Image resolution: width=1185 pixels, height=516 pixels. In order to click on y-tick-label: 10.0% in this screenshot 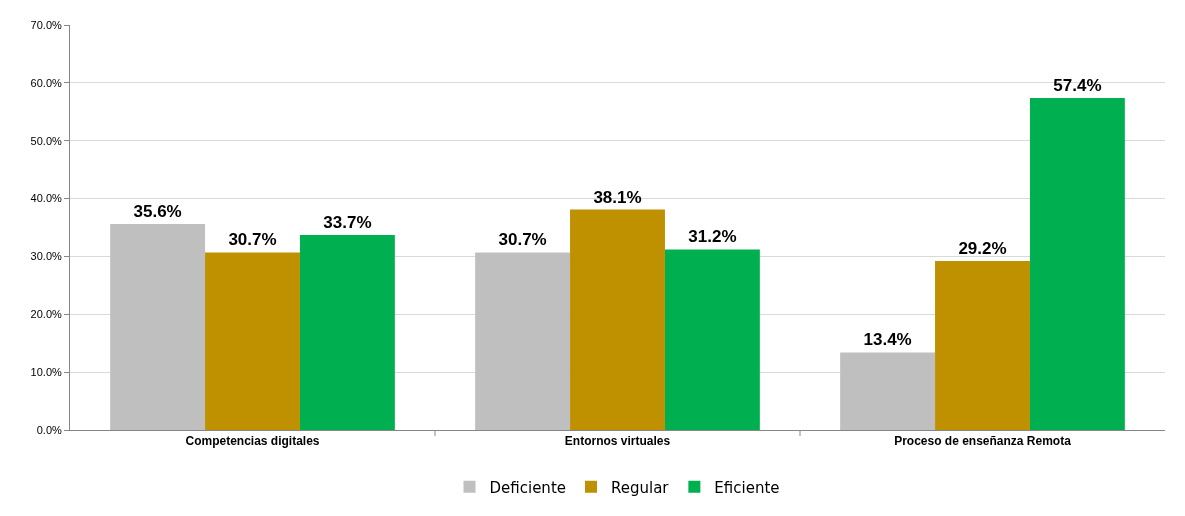, I will do `click(46, 371)`.